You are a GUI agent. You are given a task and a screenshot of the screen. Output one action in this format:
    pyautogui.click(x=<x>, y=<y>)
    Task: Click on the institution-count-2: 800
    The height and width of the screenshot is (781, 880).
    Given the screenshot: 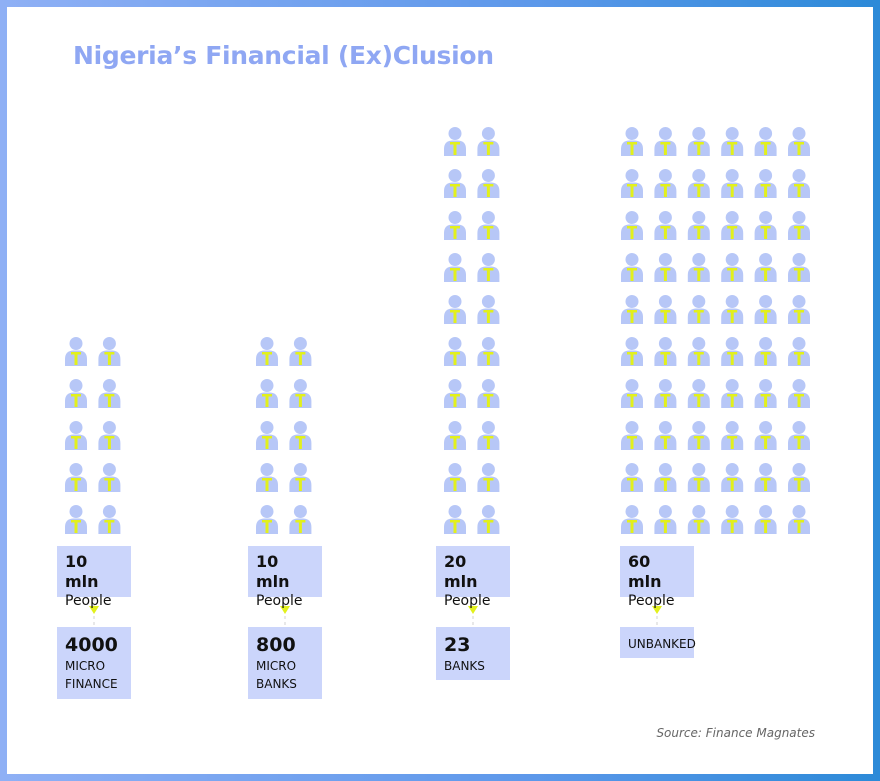 What is the action you would take?
    pyautogui.click(x=276, y=645)
    